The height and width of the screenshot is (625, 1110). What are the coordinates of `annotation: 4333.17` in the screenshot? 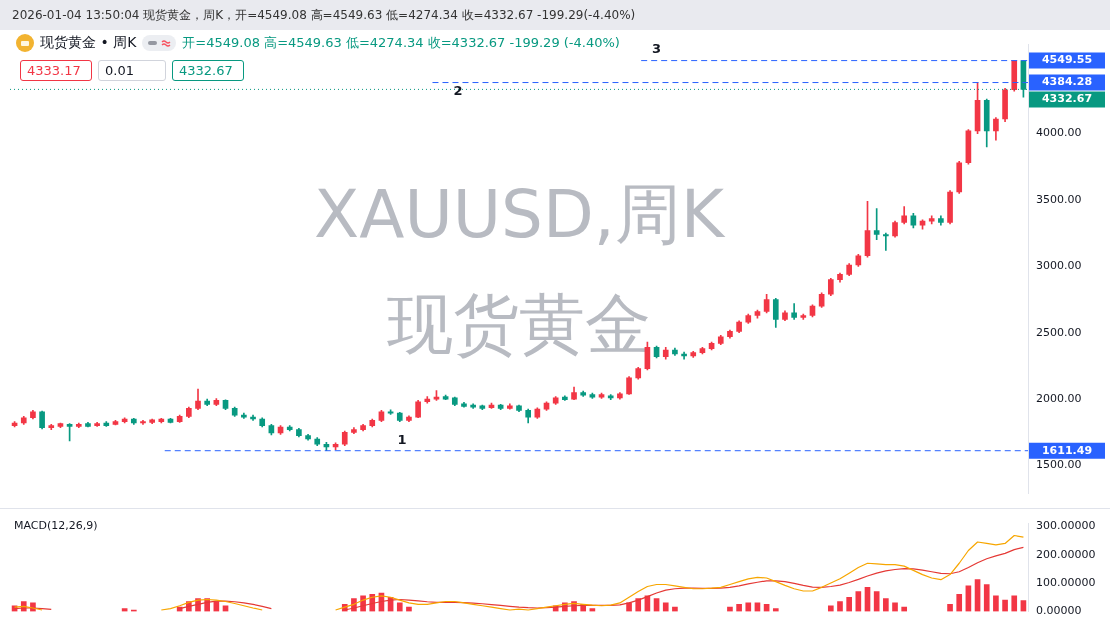 It's located at (56, 70).